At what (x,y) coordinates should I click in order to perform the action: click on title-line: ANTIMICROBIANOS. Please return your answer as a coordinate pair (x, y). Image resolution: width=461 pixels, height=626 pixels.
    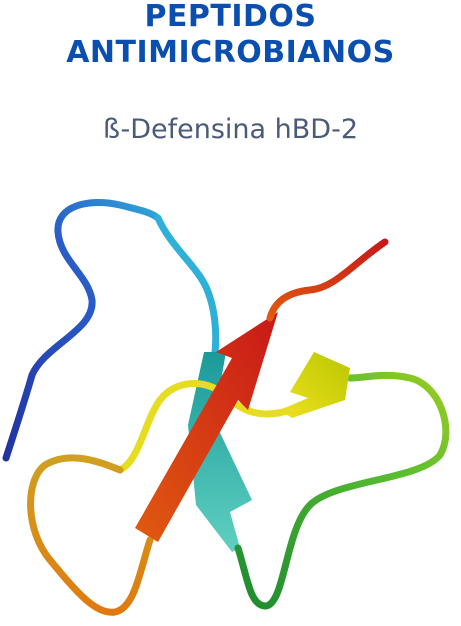
    Looking at the image, I should click on (230, 52).